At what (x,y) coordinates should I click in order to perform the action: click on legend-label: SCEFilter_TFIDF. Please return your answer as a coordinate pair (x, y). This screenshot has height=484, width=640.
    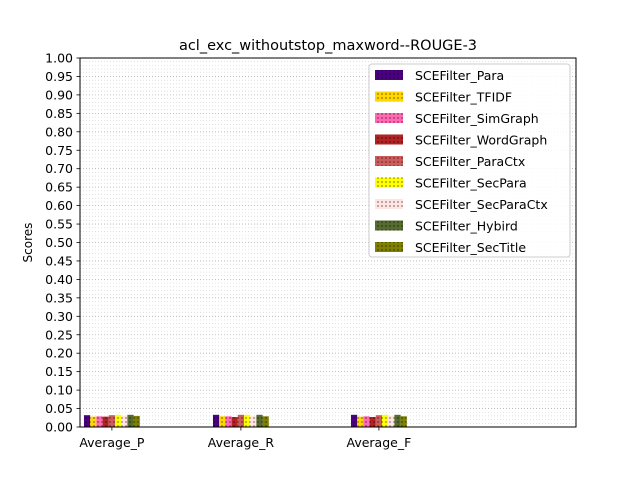
    Looking at the image, I should click on (463, 97).